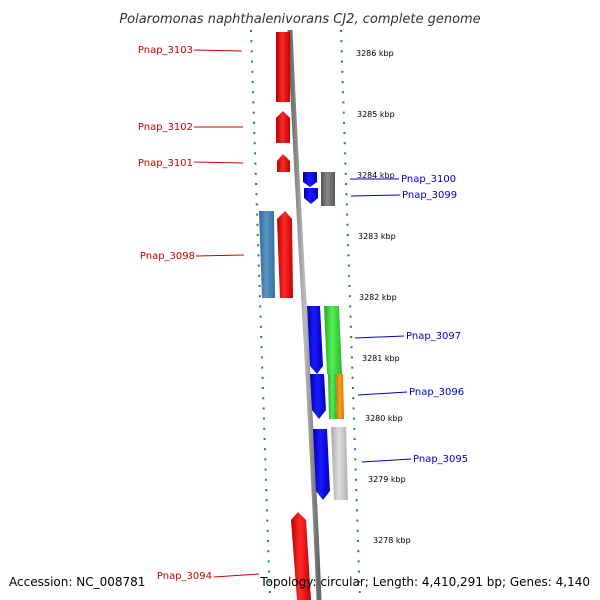  I want to click on ruler-right, so click(350, 311).